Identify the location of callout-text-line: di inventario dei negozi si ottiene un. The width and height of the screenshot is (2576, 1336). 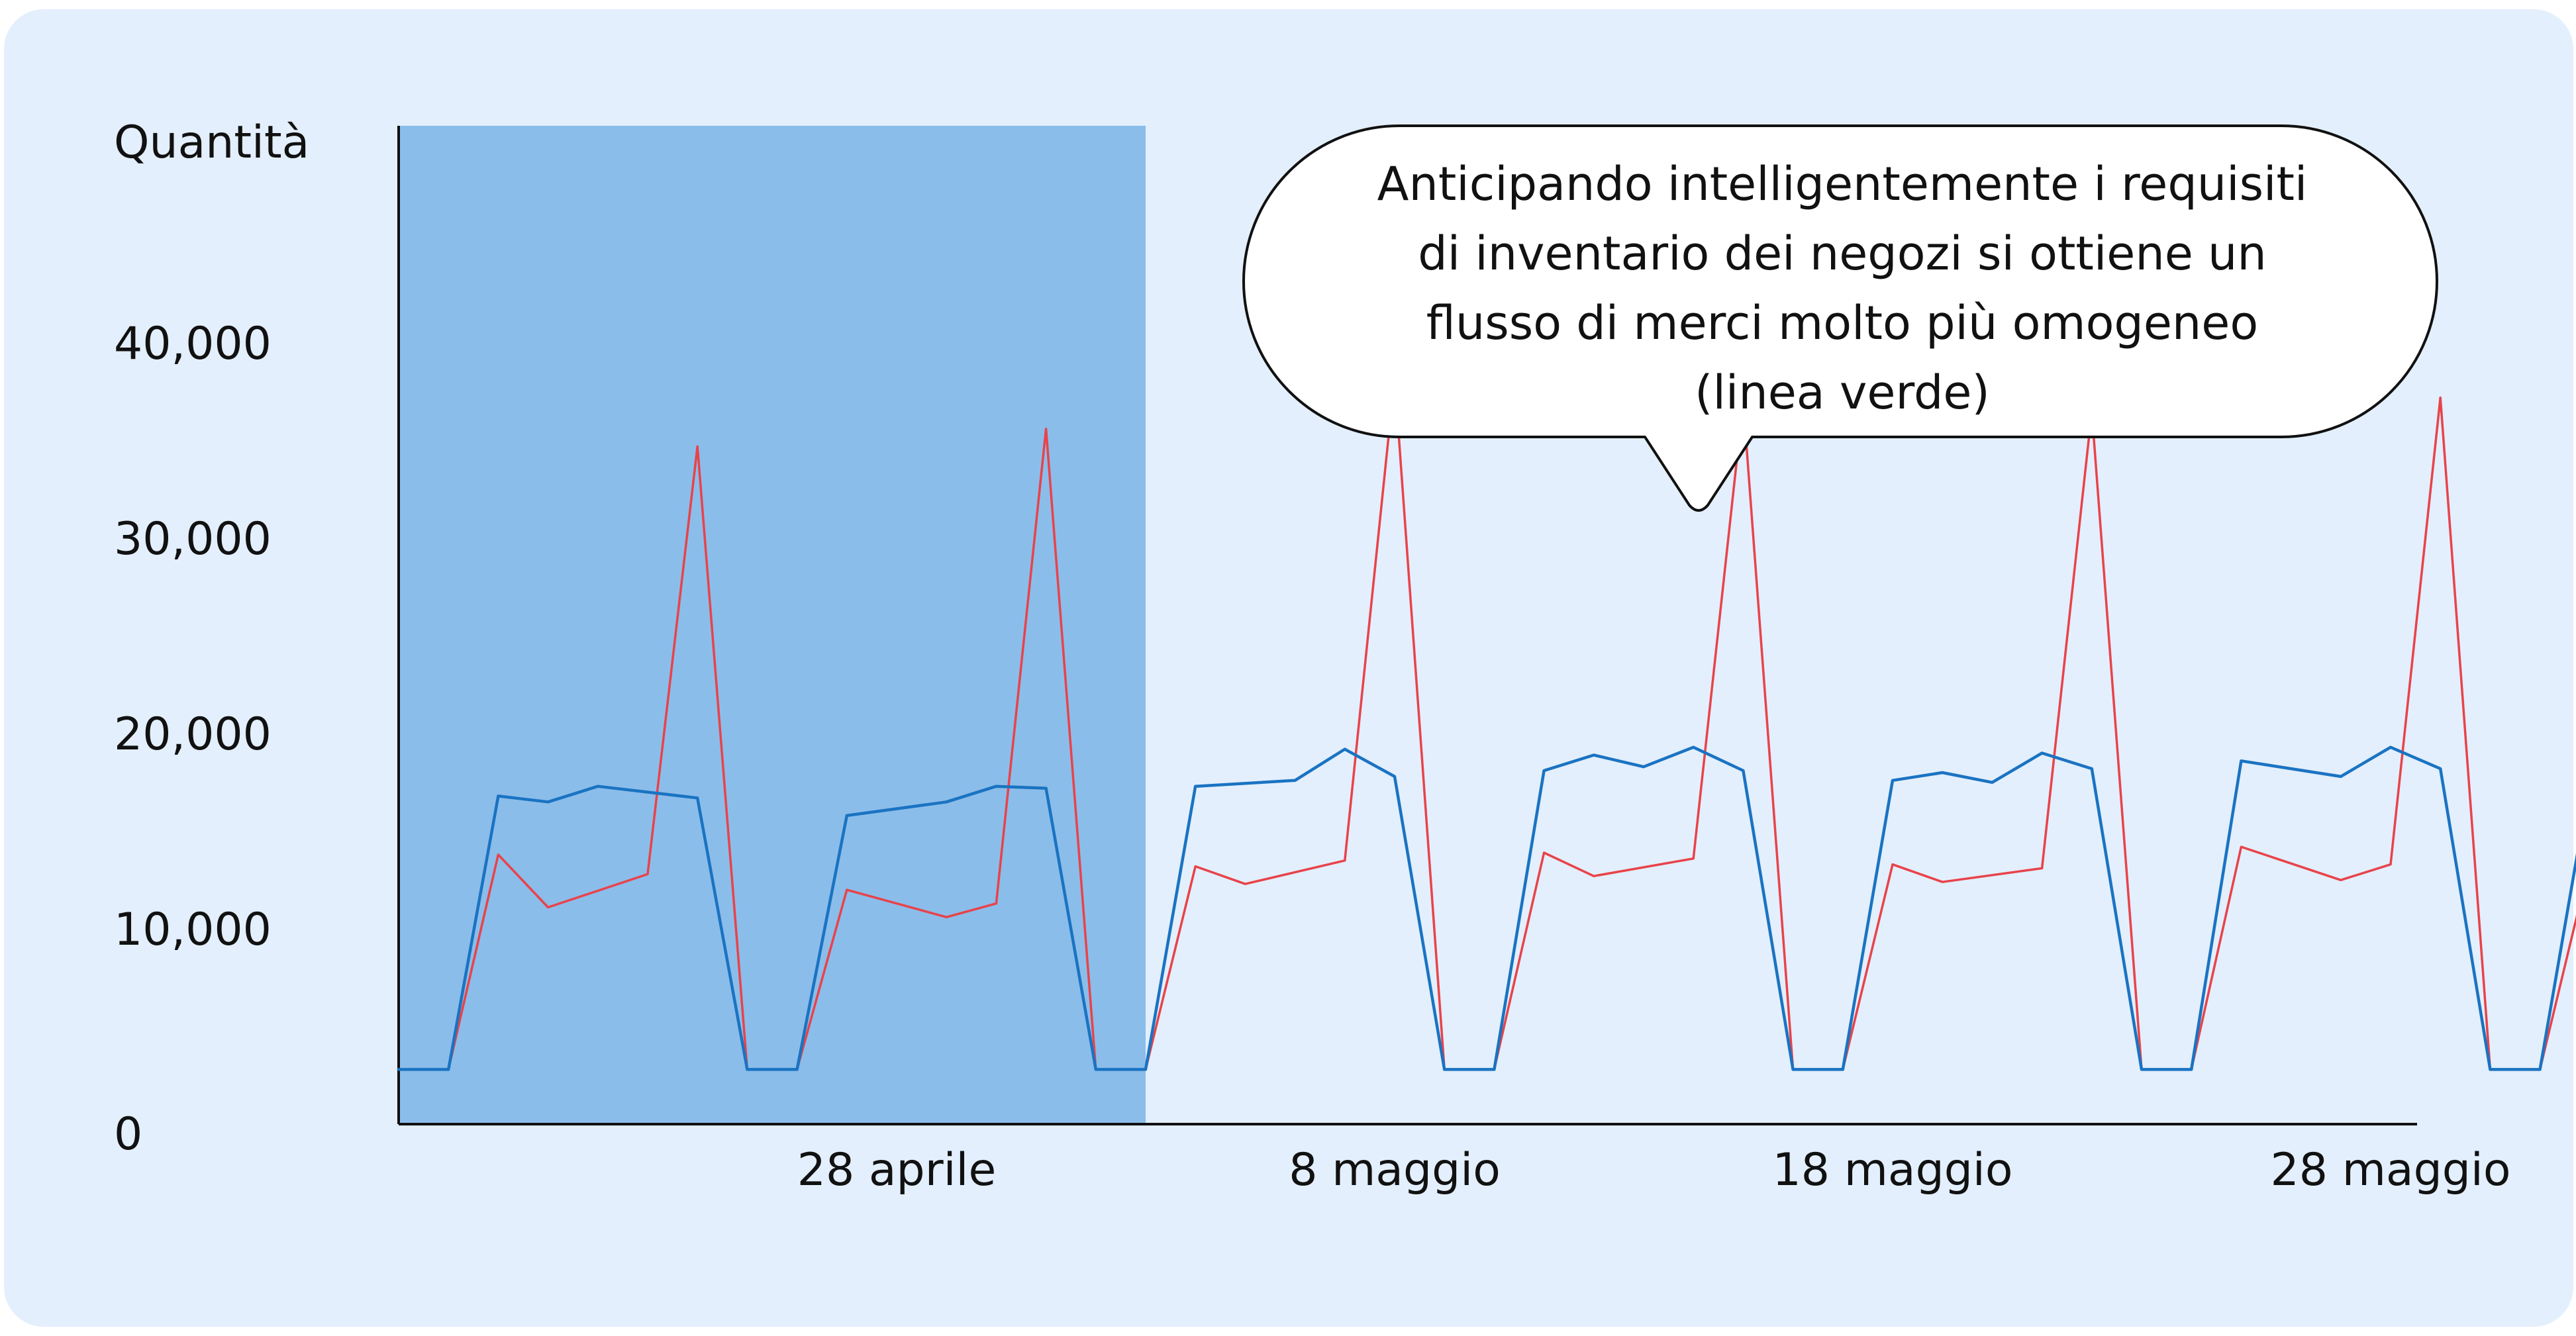
(1842, 254).